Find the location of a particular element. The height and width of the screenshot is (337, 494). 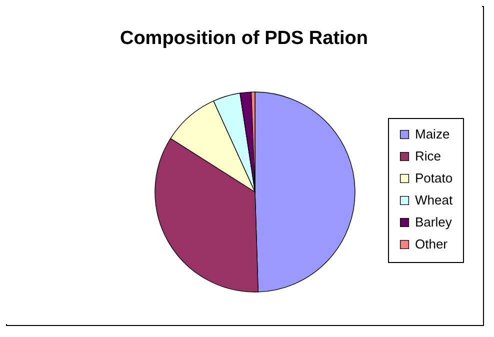

legend-label: Wheat is located at coordinates (434, 200).